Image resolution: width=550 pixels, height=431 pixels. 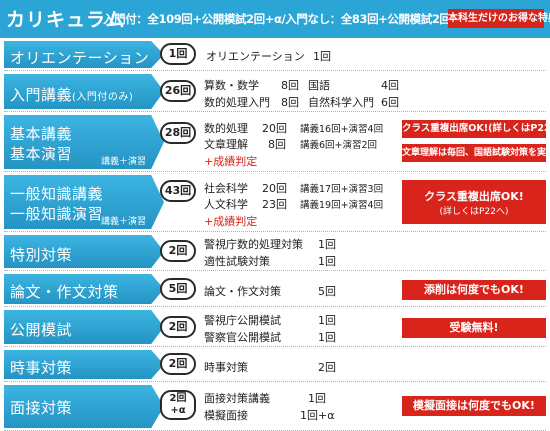 What do you see at coordinates (242, 291) in the screenshot?
I see `item-name: 論文・作文対策` at bounding box center [242, 291].